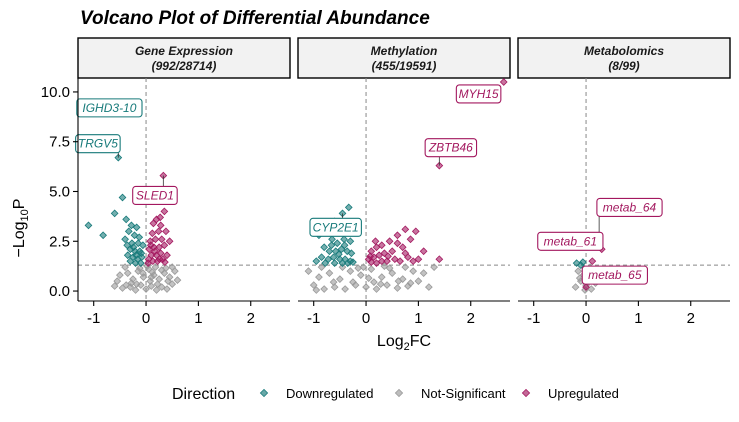 Image resolution: width=739 pixels, height=422 pixels. Describe the element at coordinates (404, 51) in the screenshot. I see `facet-title-methylation: Methylation` at that location.